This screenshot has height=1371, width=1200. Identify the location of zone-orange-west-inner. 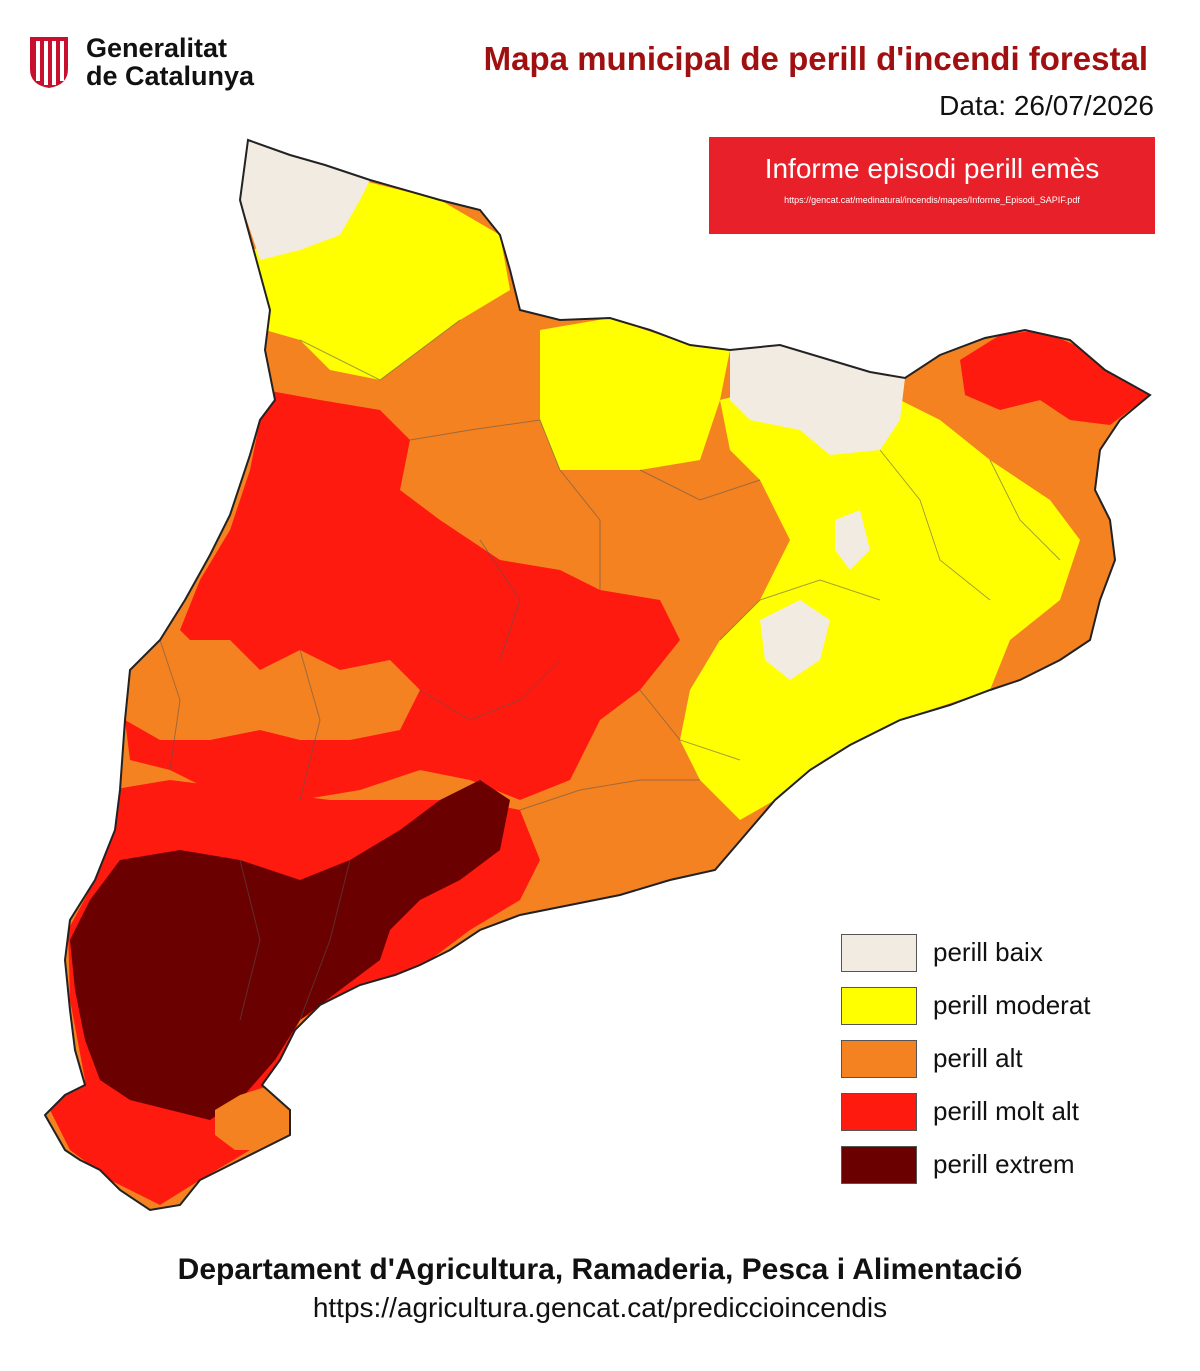
(272, 690).